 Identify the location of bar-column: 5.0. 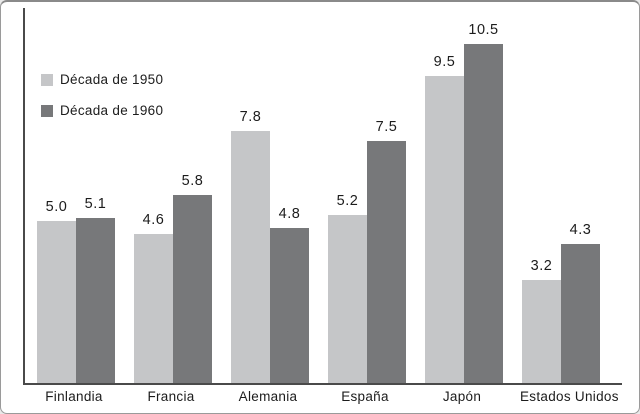
(56, 291).